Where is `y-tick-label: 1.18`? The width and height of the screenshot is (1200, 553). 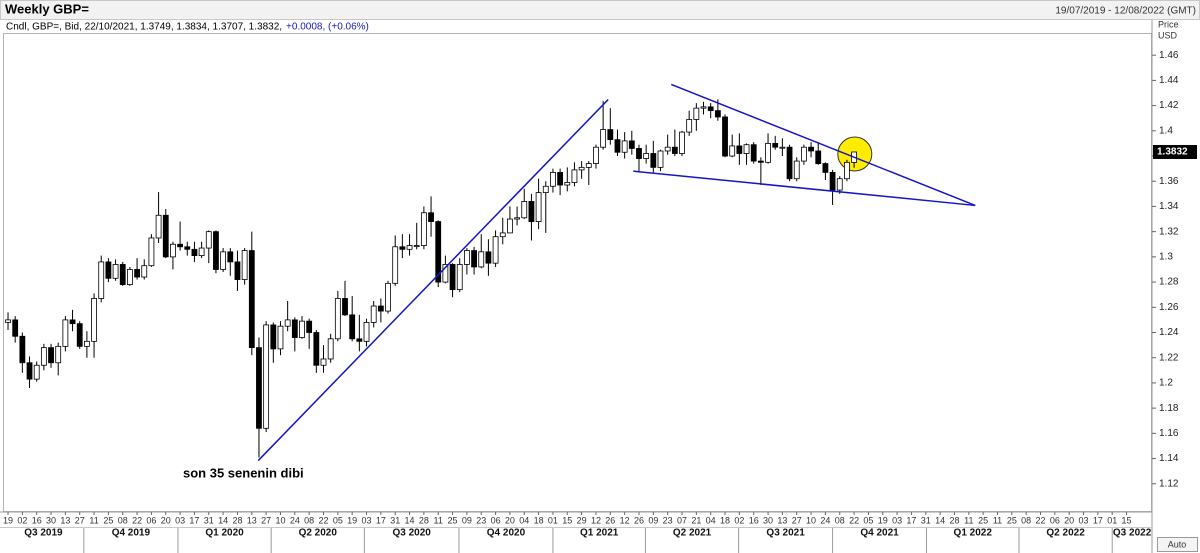
y-tick-label: 1.18 is located at coordinates (1169, 408).